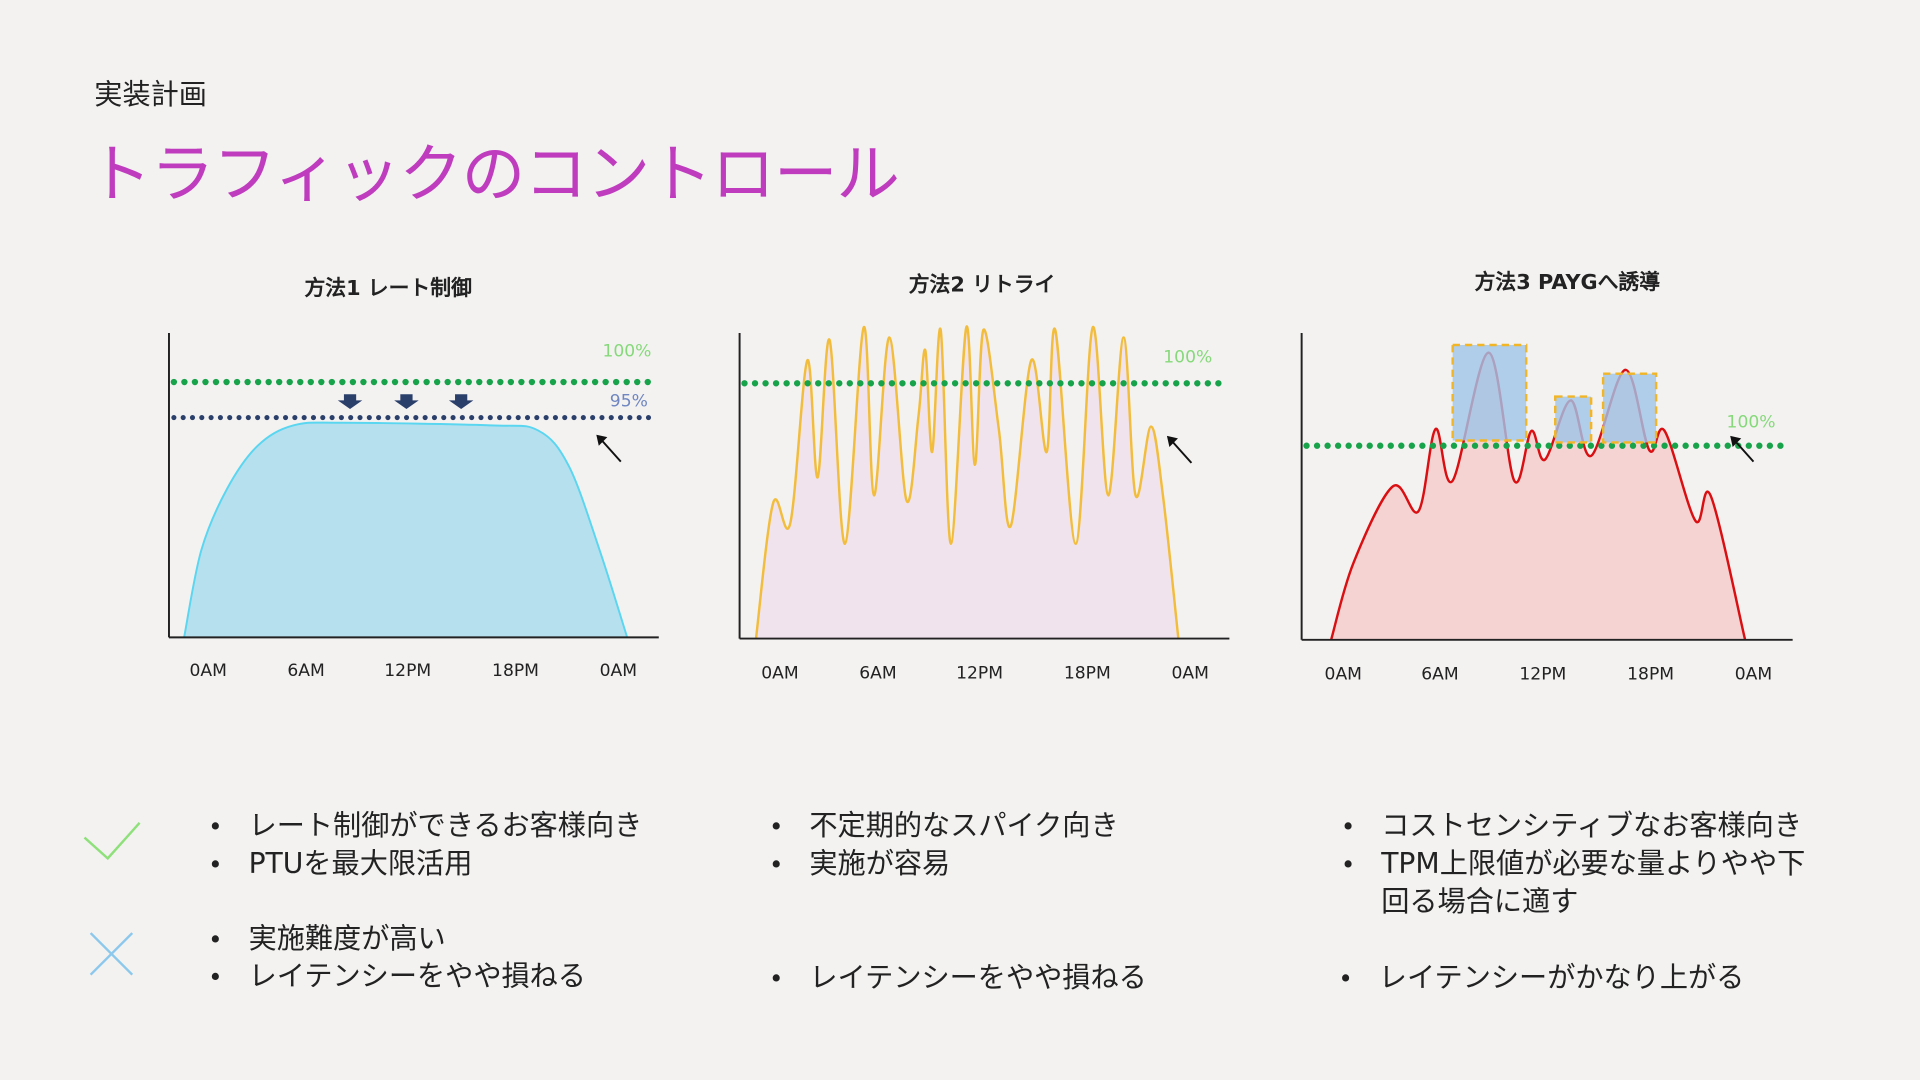  What do you see at coordinates (967, 482) in the screenshot?
I see `chart-2-traffic-line` at bounding box center [967, 482].